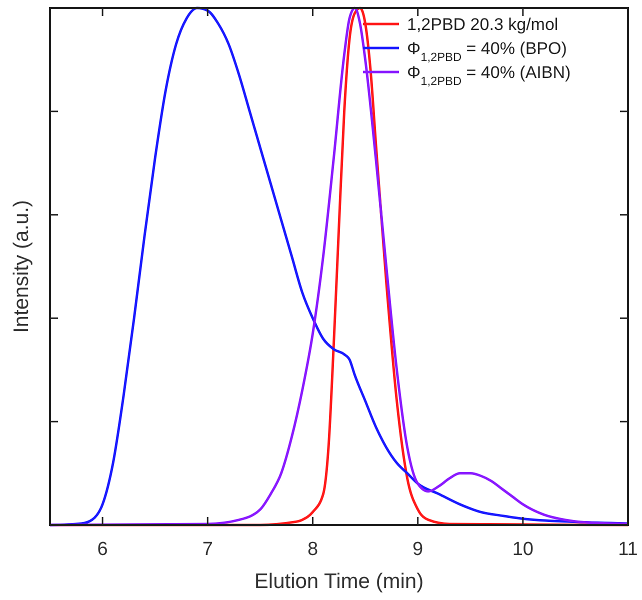 This screenshot has height=600, width=642. Describe the element at coordinates (312, 549) in the screenshot. I see `x-tick-label: 8` at that location.